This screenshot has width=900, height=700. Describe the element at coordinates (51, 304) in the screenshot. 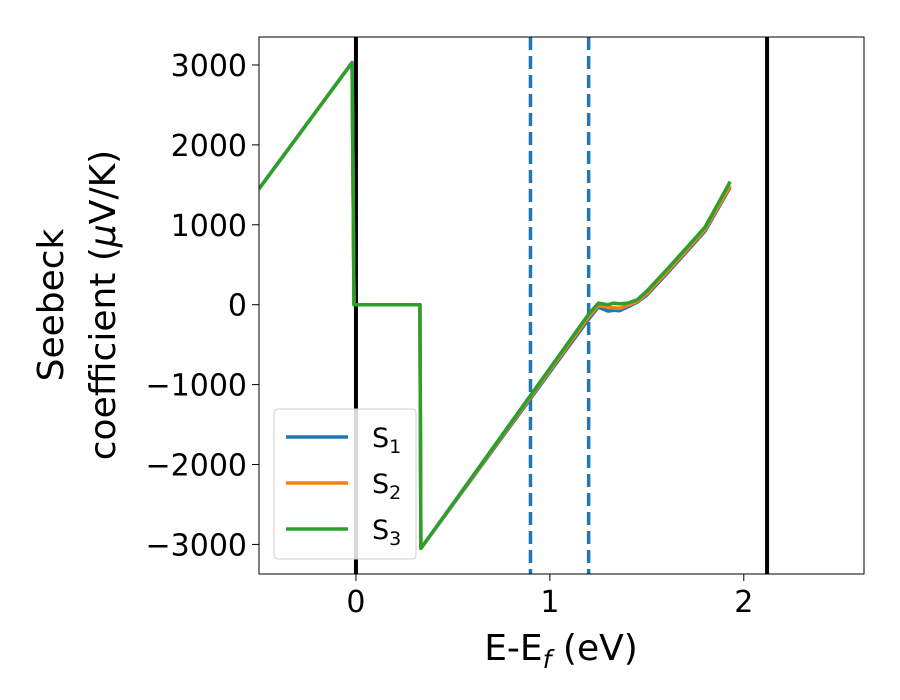

I see `y-axis-label-line1: Seebeck` at that location.